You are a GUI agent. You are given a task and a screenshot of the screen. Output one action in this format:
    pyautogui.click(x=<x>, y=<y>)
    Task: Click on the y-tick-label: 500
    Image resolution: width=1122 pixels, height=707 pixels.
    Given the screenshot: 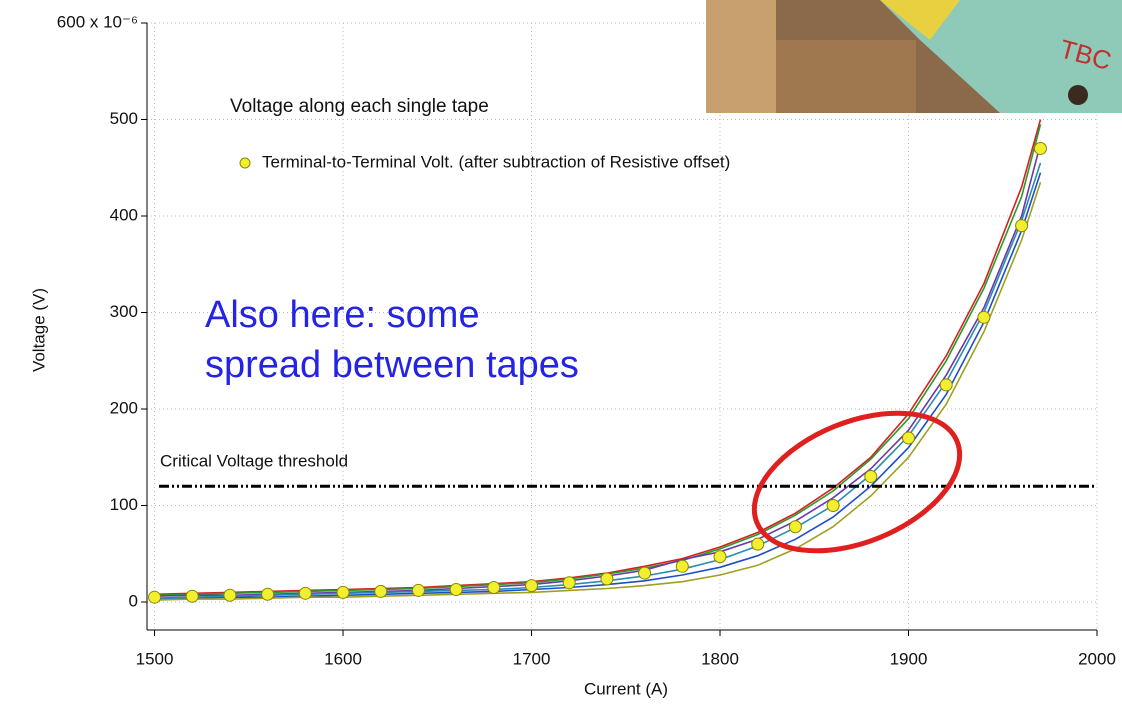 What is the action you would take?
    pyautogui.click(x=124, y=118)
    